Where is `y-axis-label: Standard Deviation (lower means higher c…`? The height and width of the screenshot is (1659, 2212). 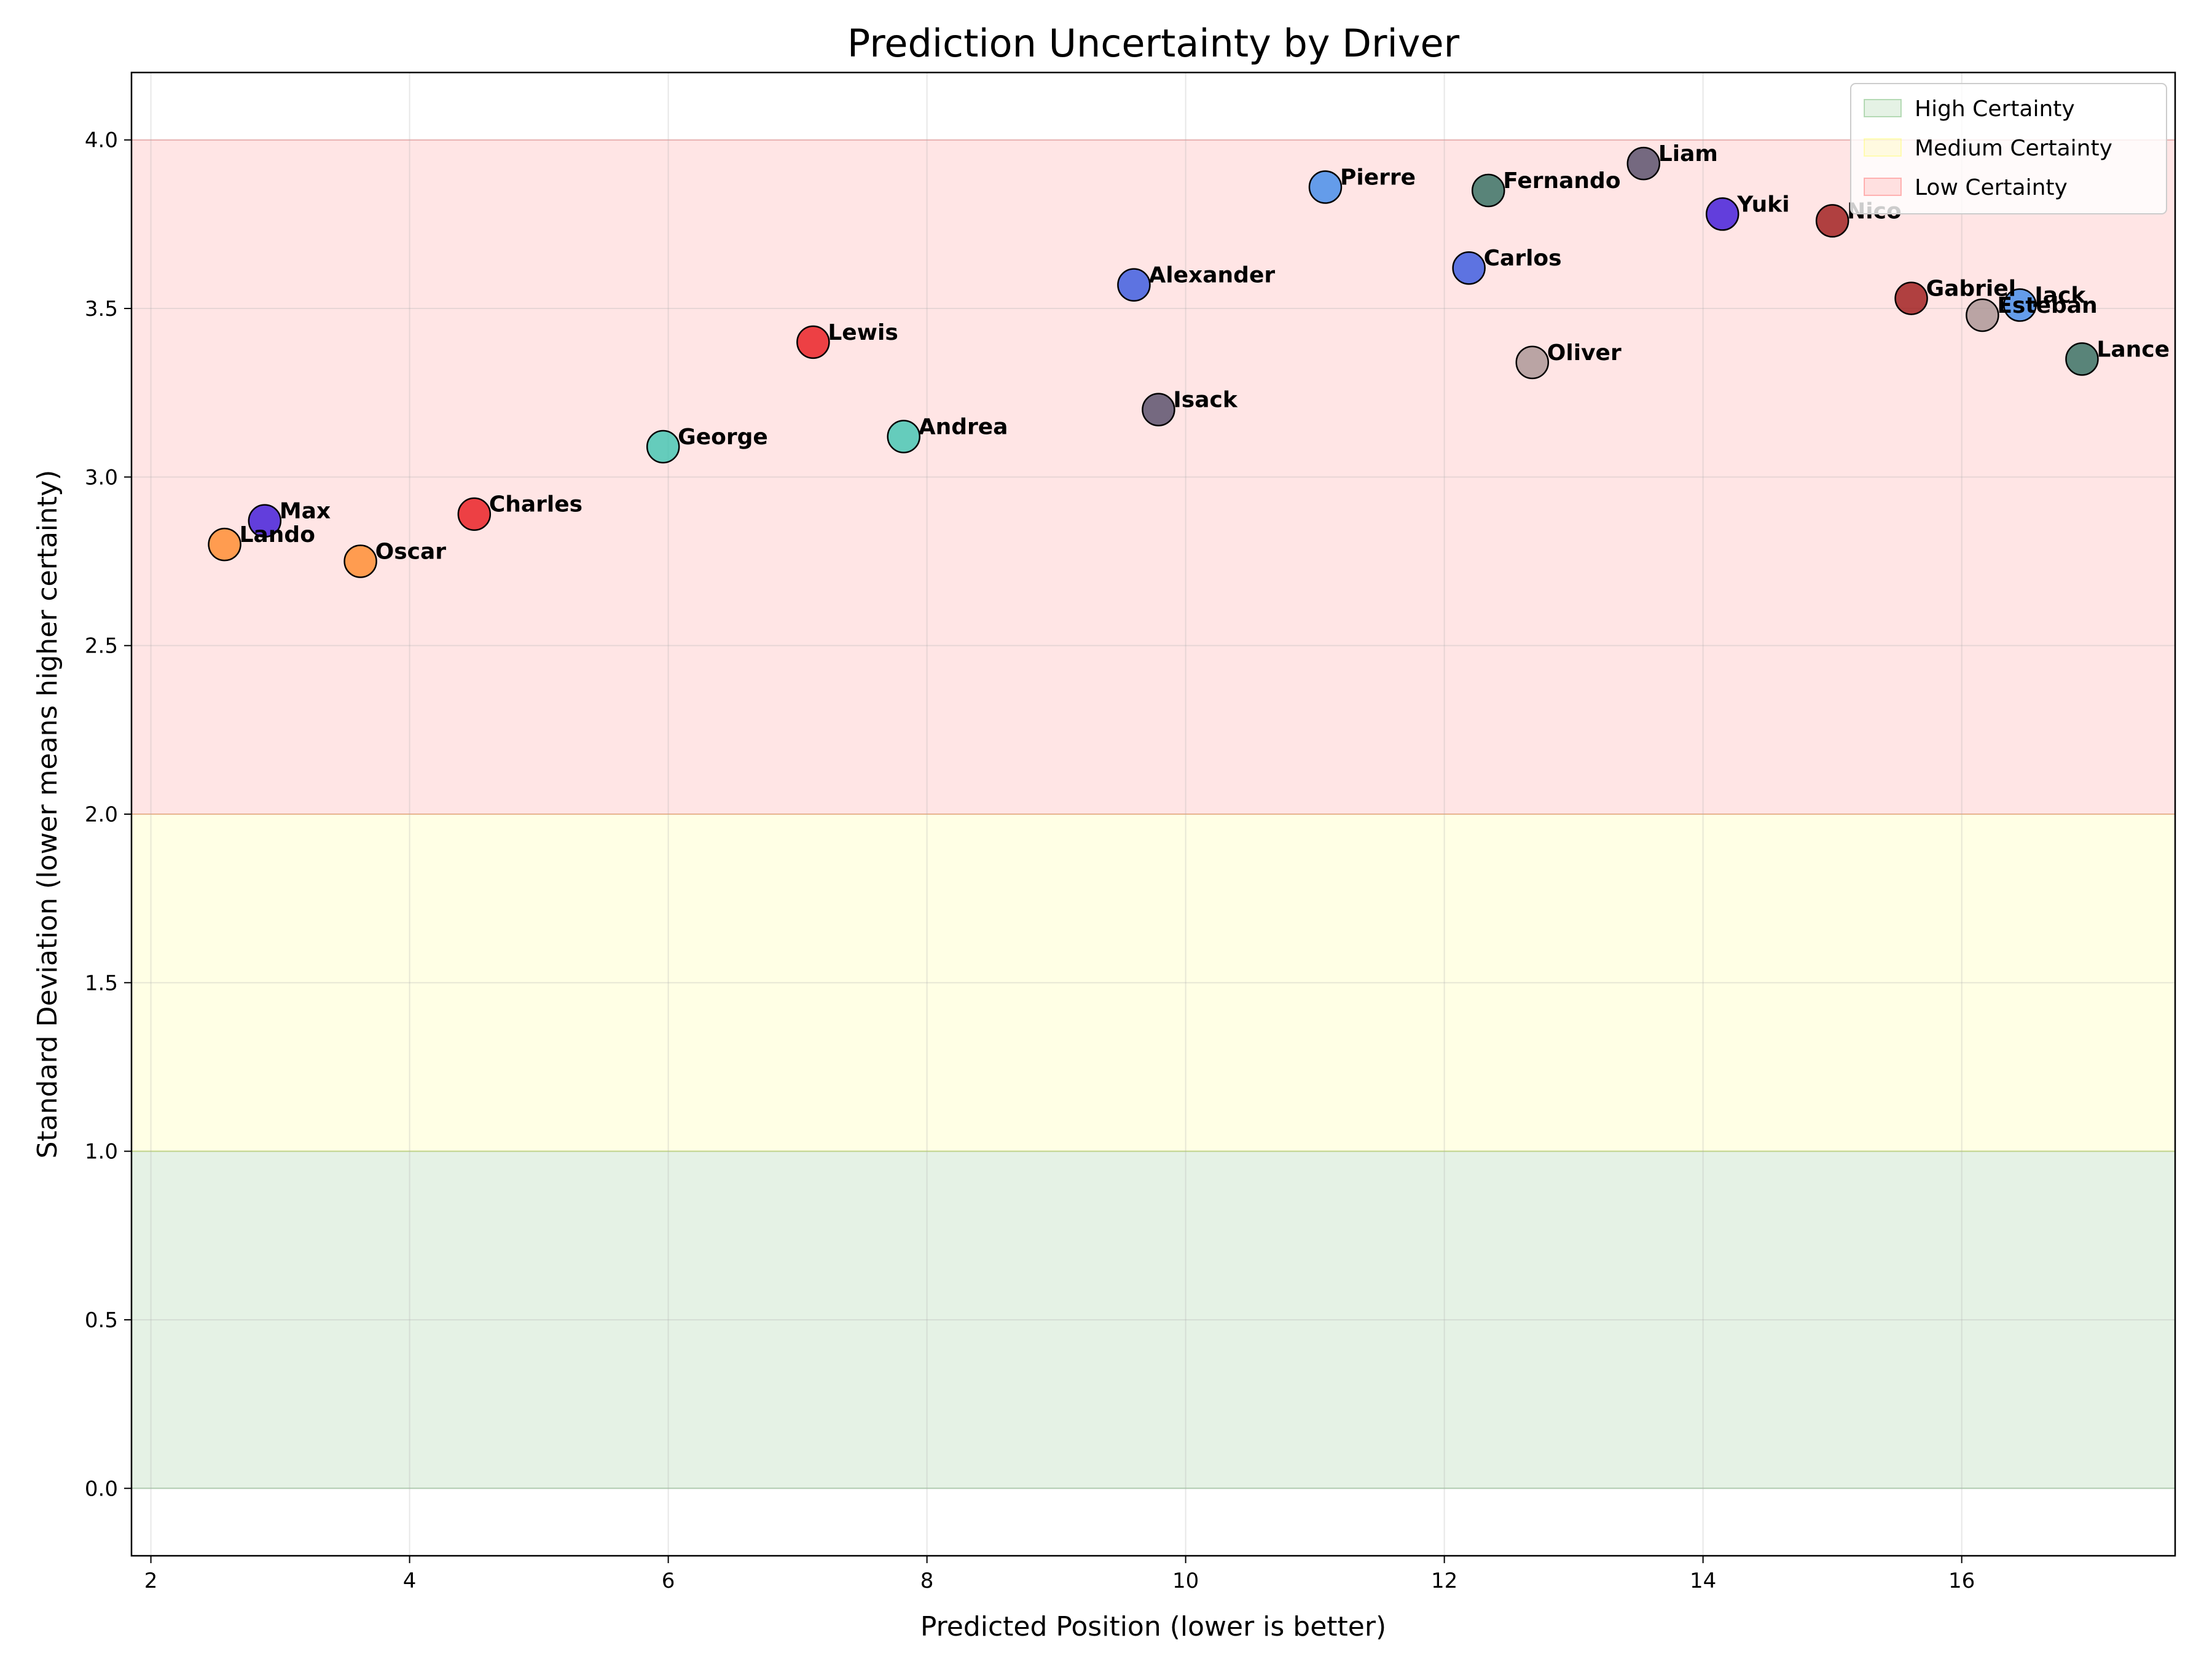
y-axis-label: Standard Deviation (lower means higher c… is located at coordinates (47, 814).